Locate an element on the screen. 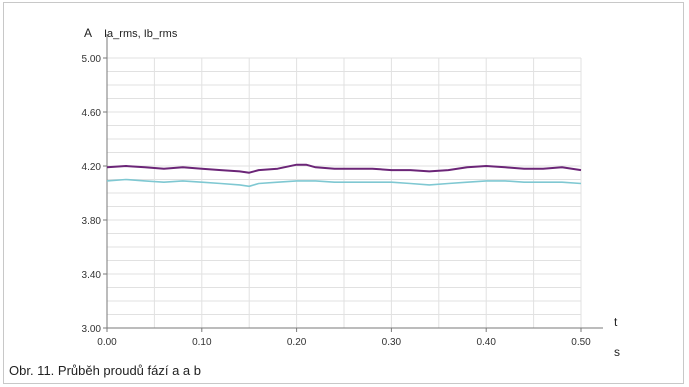 The image size is (689, 387). figure-caption: Obr. 11. Průběh proudů fází a a b is located at coordinates (105, 370).